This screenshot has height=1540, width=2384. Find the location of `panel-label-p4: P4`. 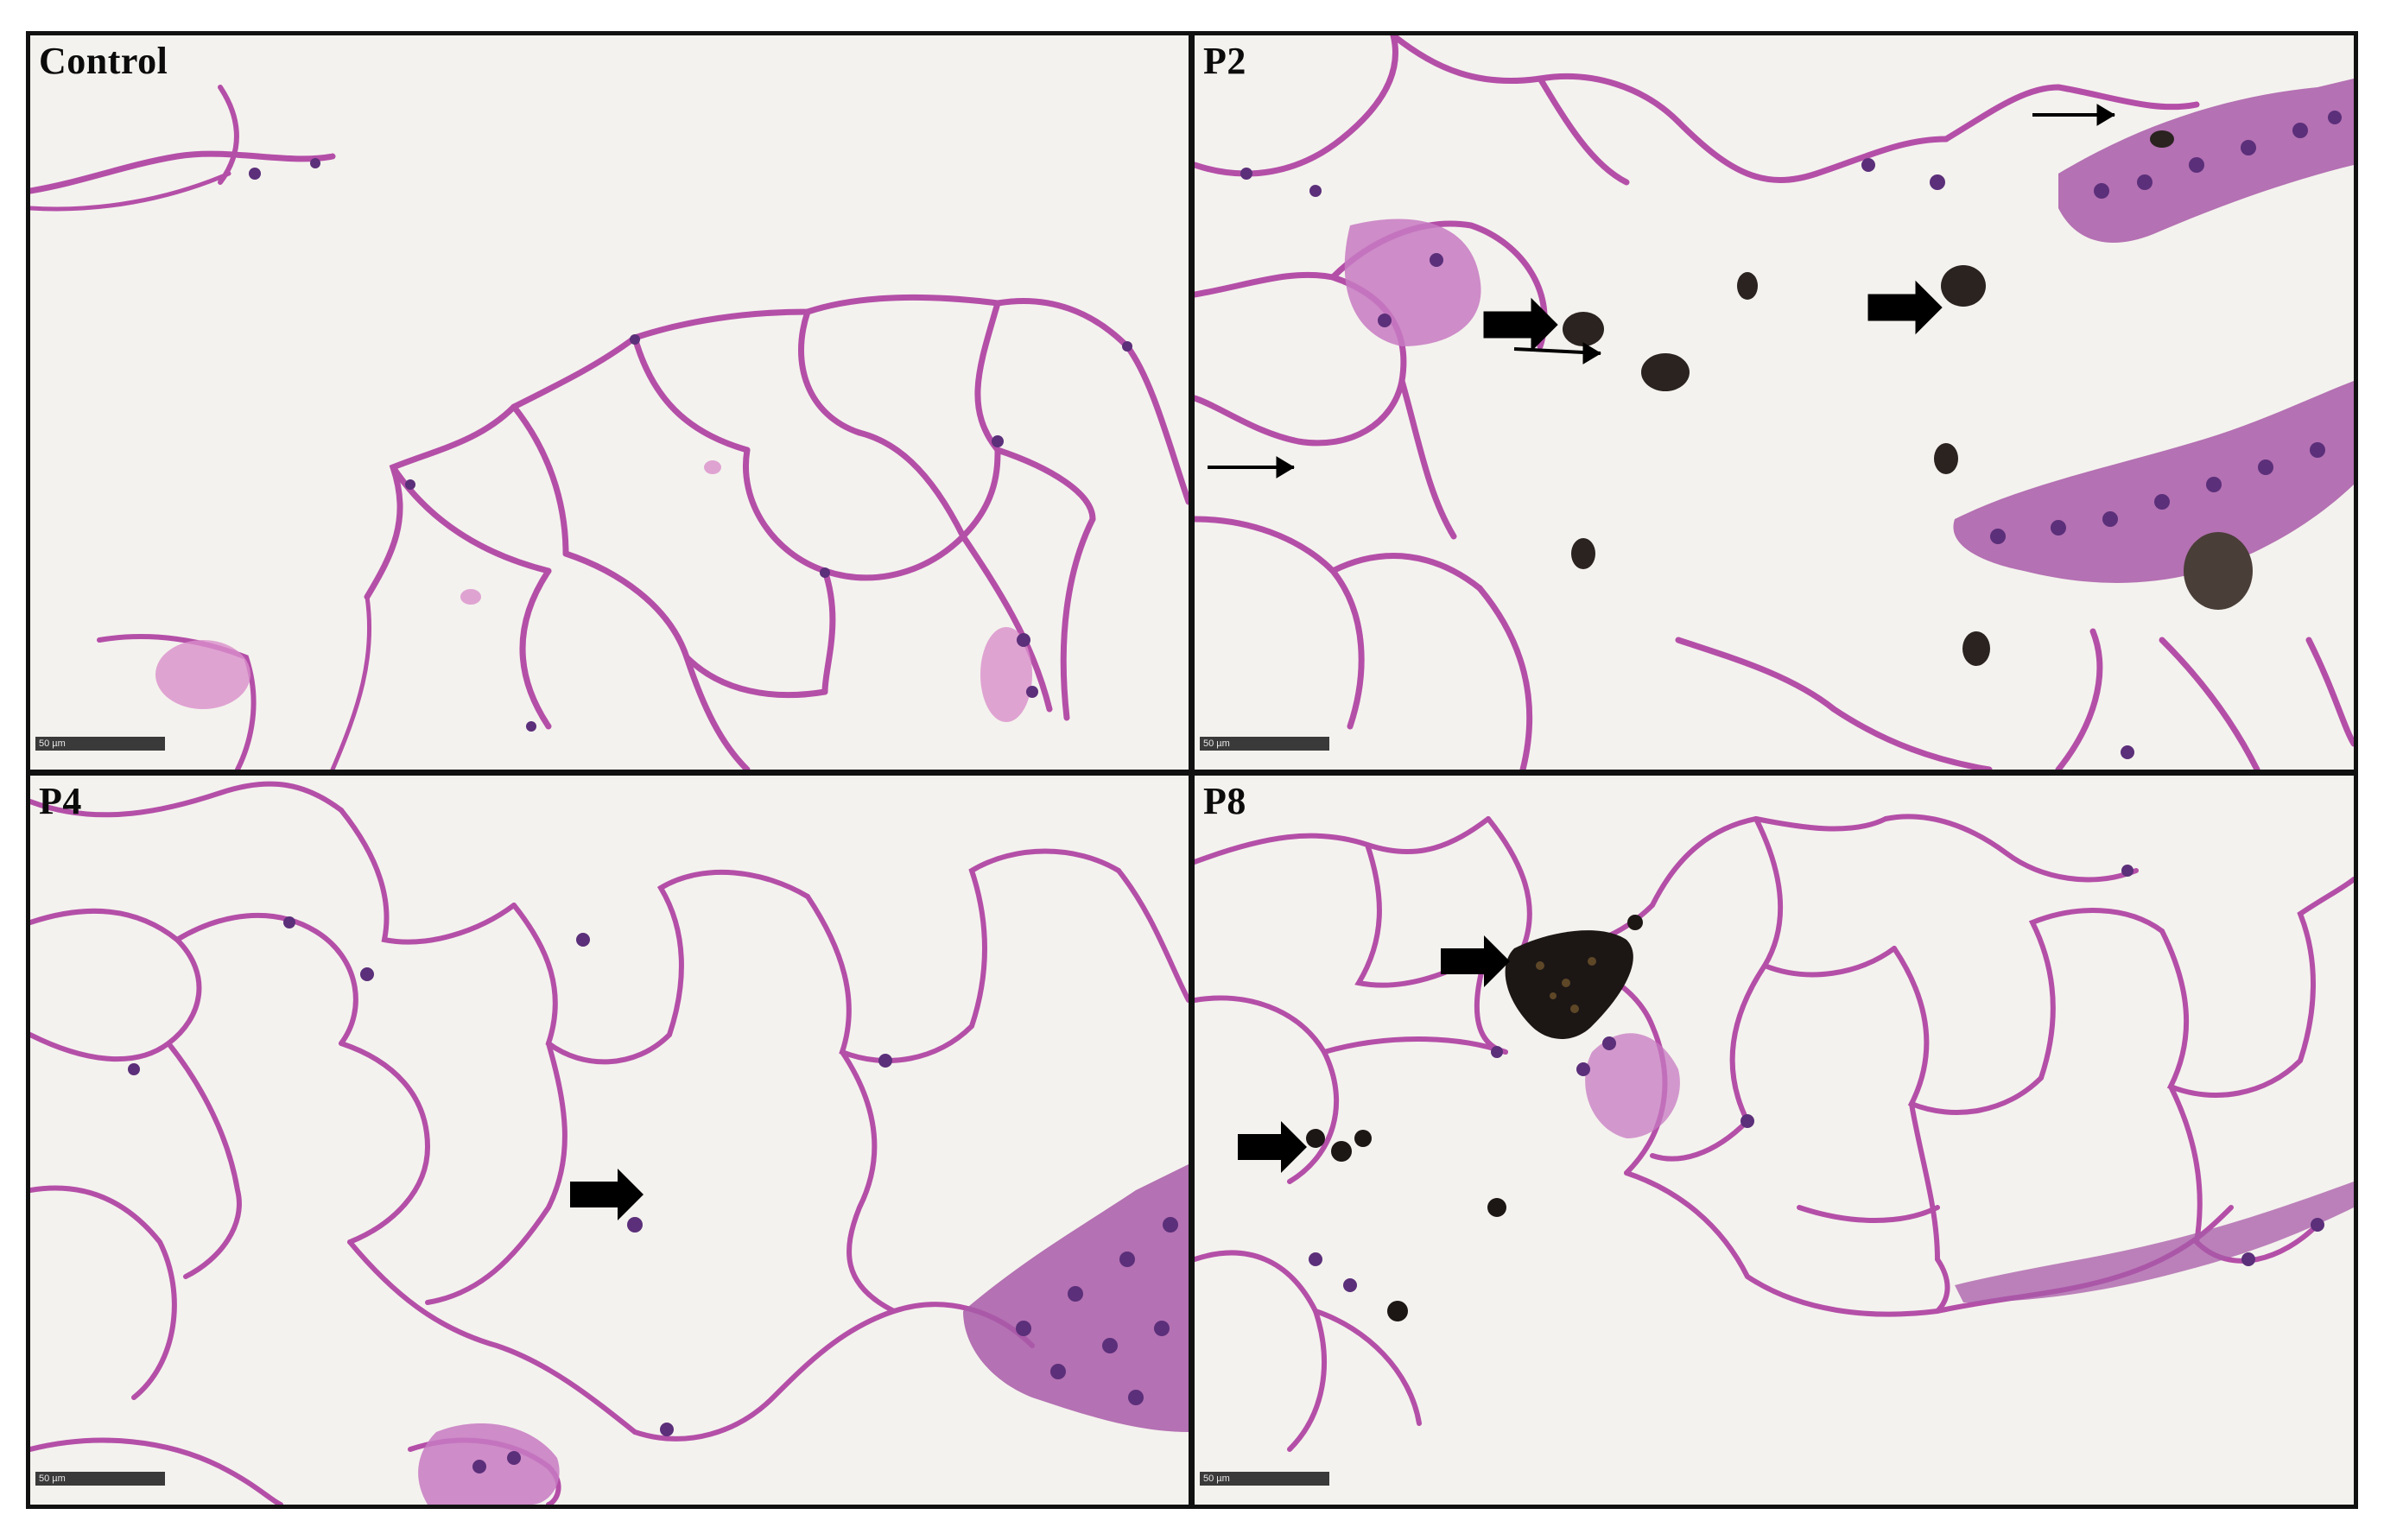

panel-label-p4: P4 is located at coordinates (60, 801).